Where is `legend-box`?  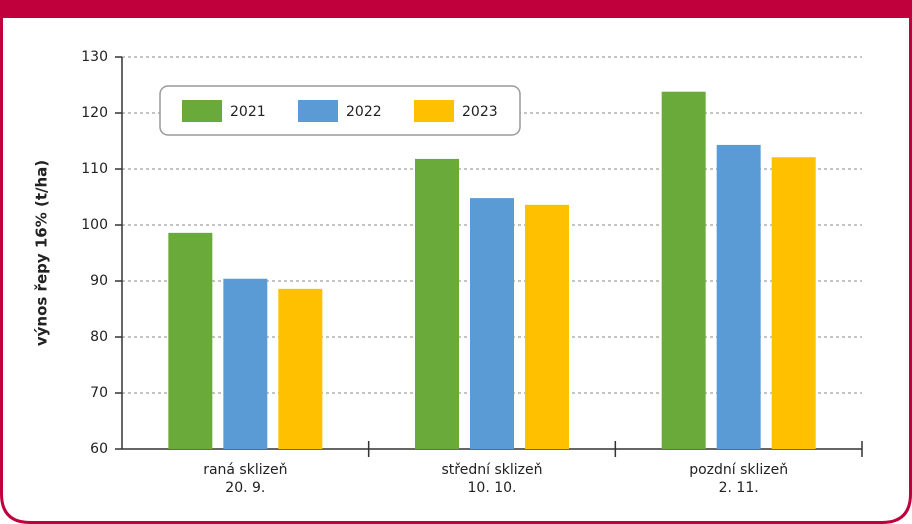 legend-box is located at coordinates (340, 110).